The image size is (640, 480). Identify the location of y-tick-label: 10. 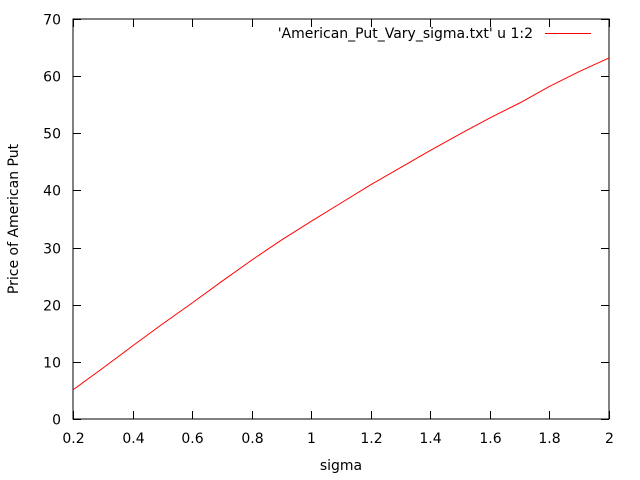
(52, 364).